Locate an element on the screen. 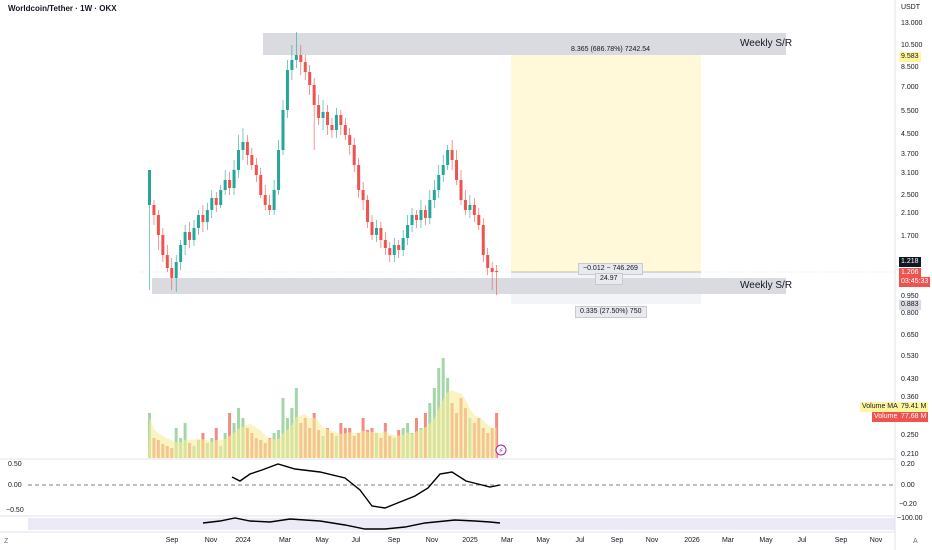 The image size is (932, 550). lower-osc-band is located at coordinates (461, 524).